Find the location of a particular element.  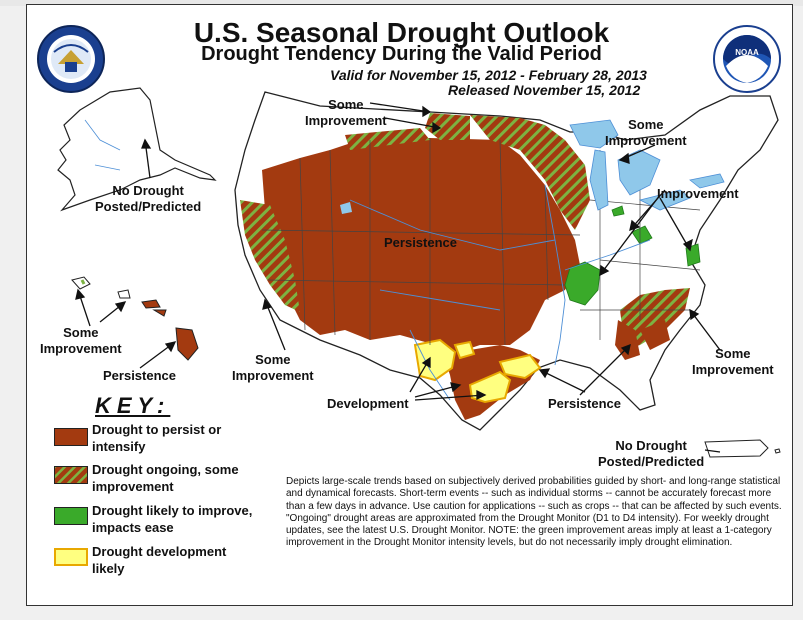

key-swatch-improve is located at coordinates (71, 516).